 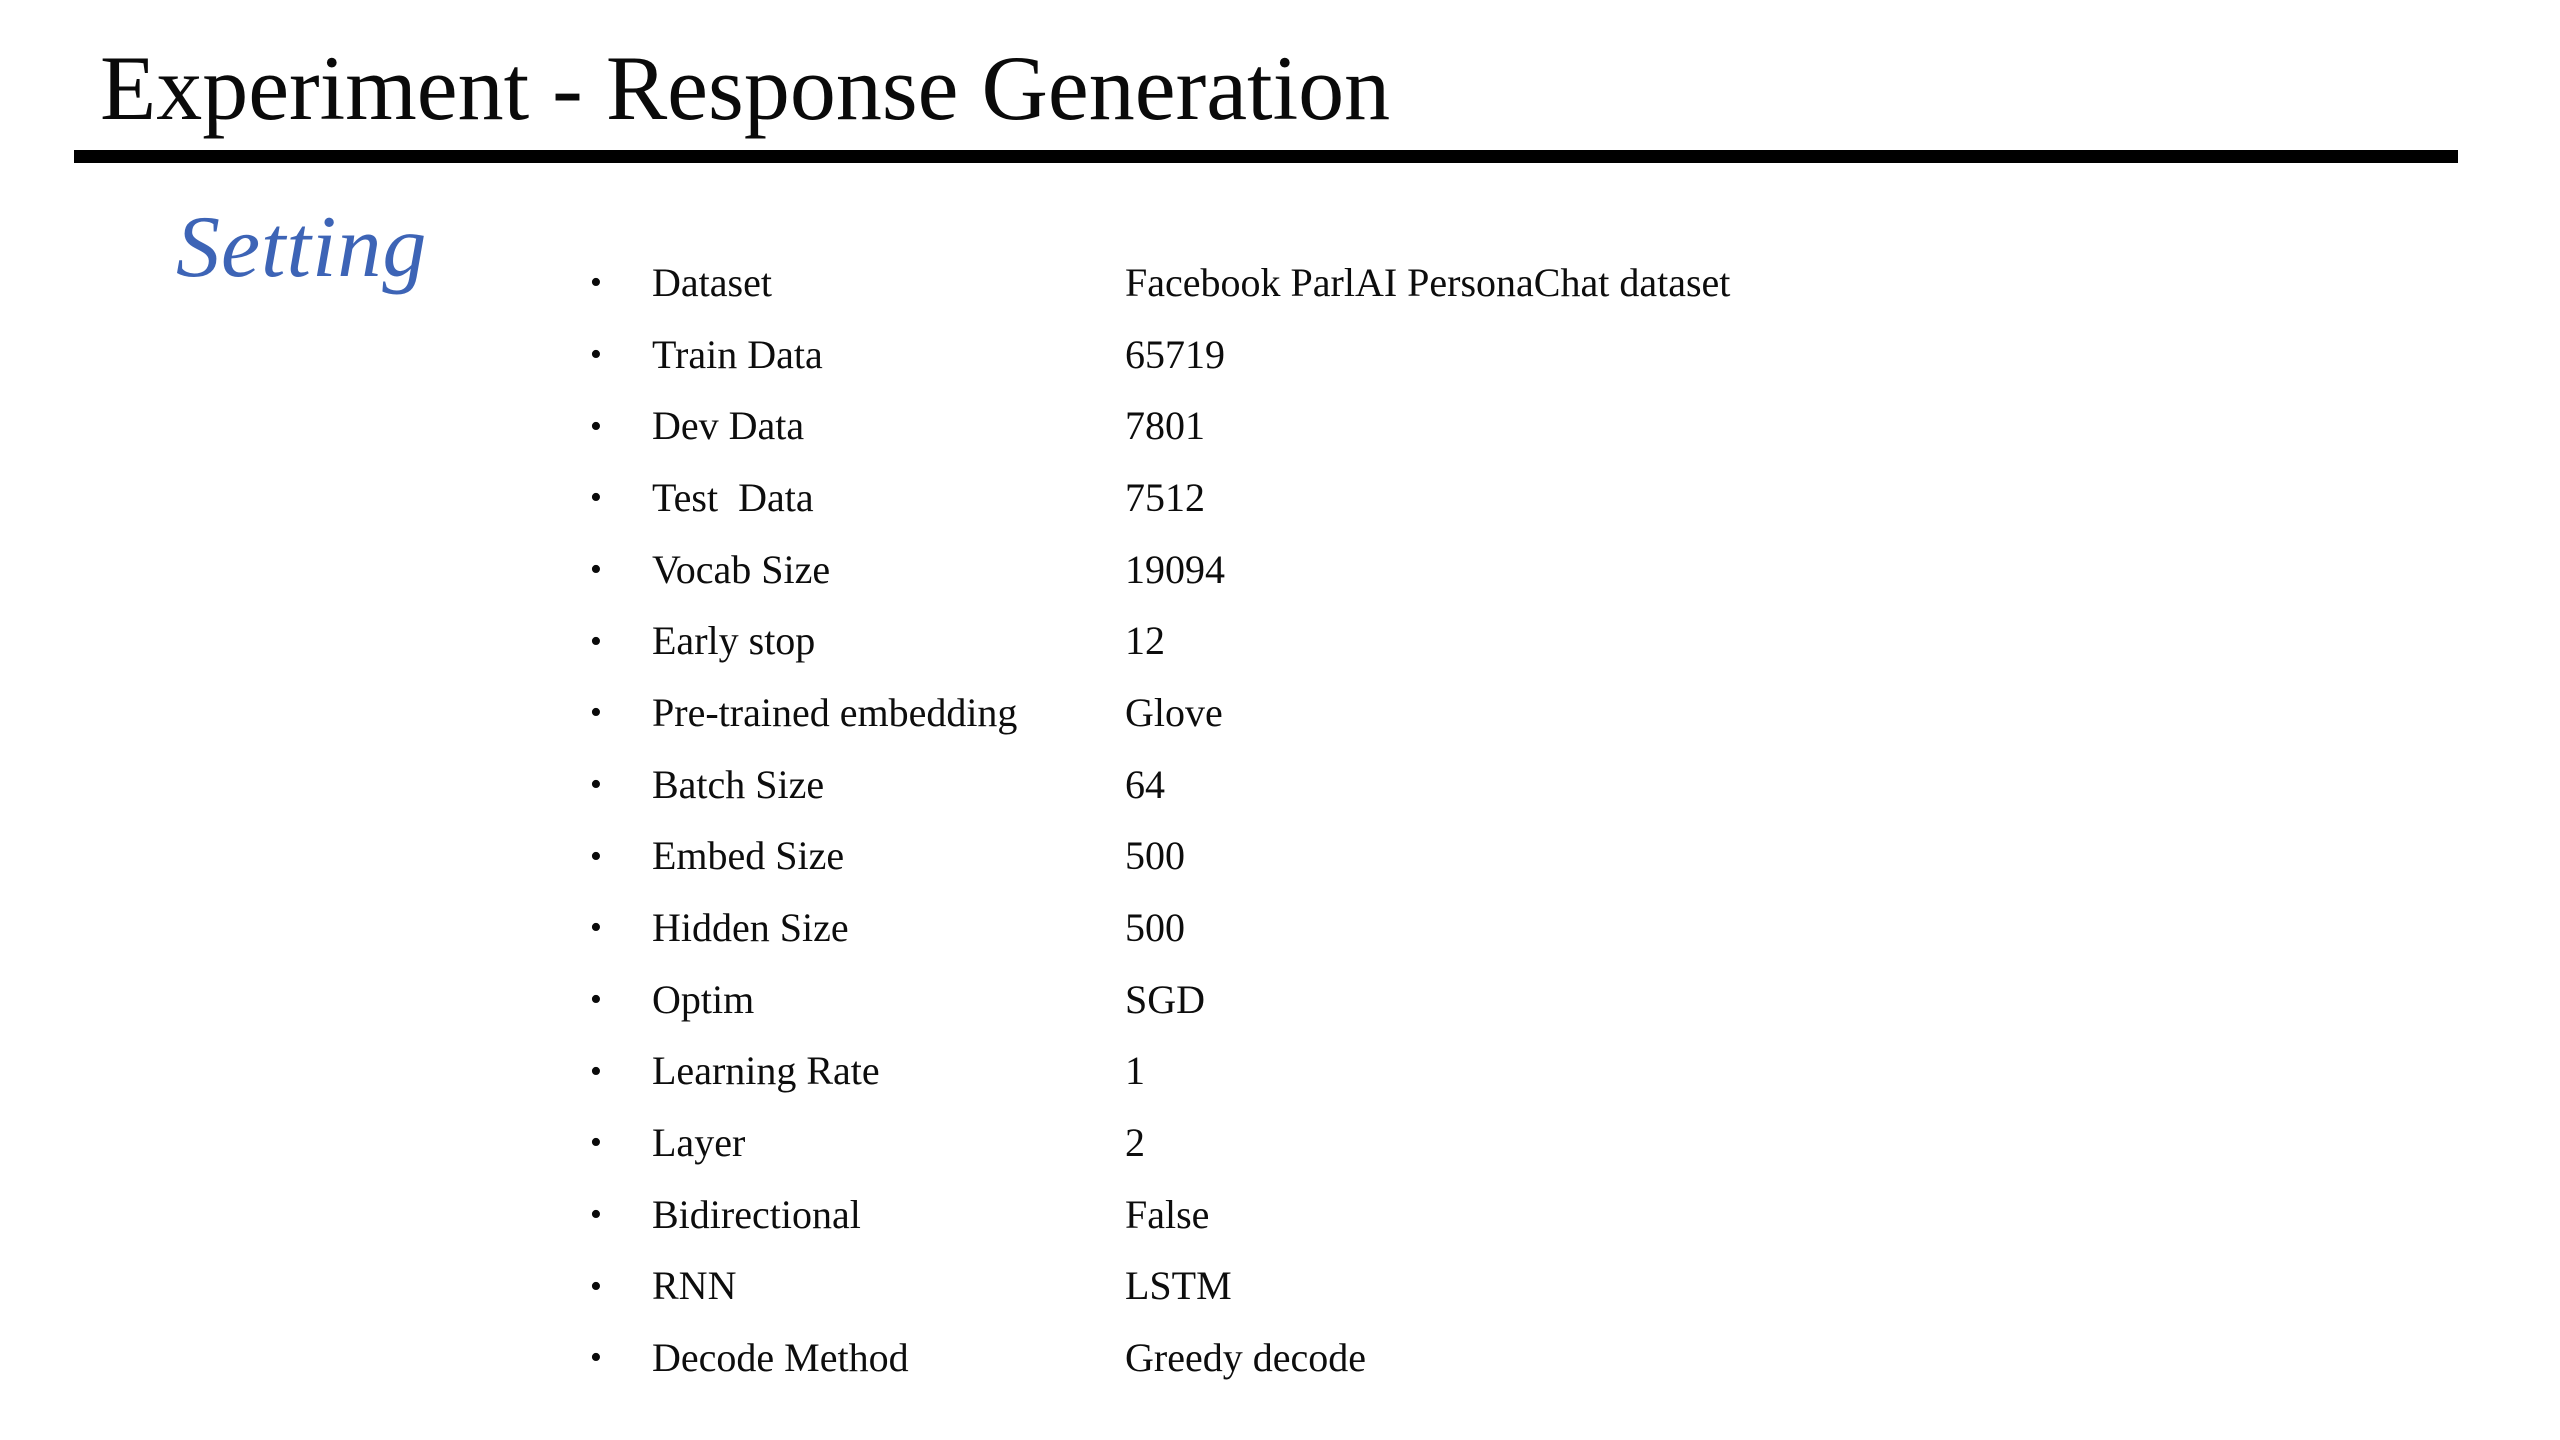 I want to click on list-item: • Hidden Size 500, so click(x=1160, y=928).